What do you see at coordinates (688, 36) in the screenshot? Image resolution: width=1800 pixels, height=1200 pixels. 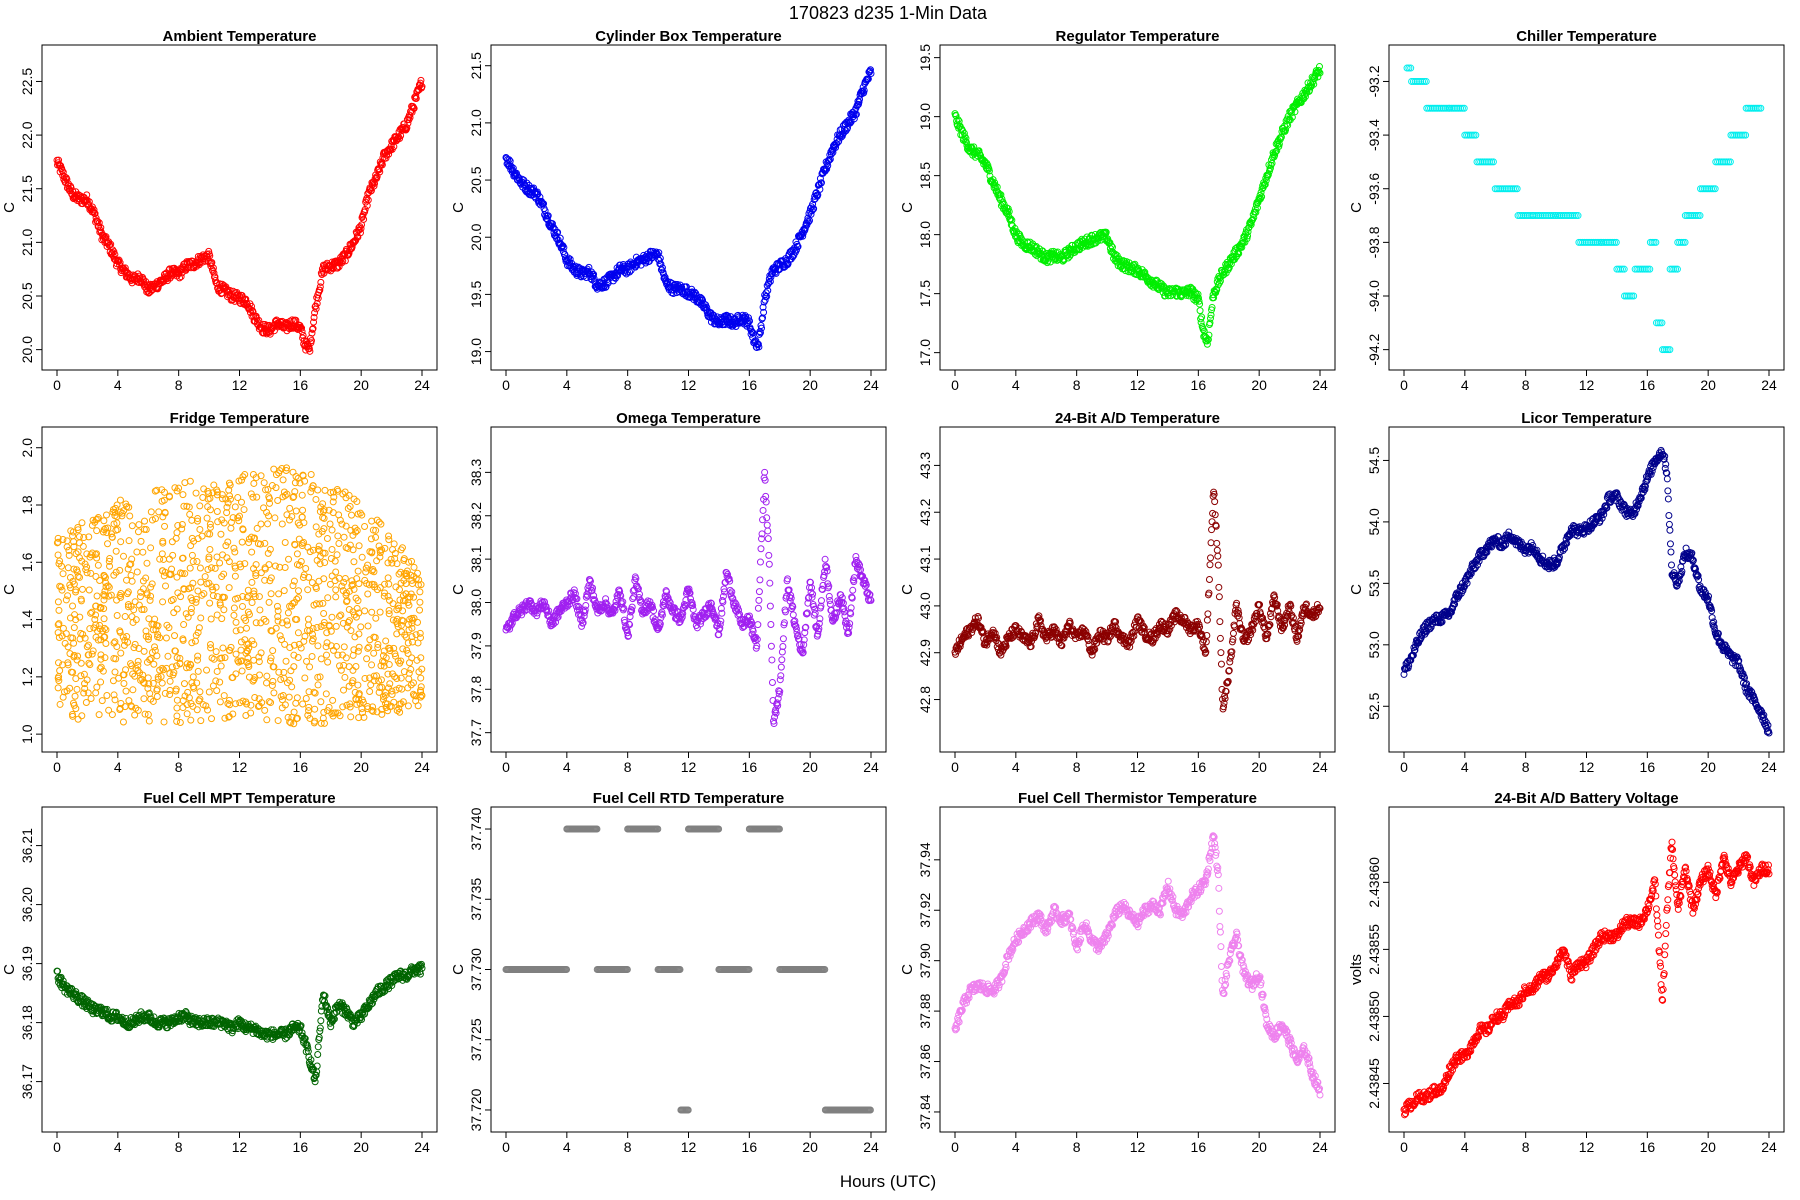 I see `panel-title: Cylinder Box Temperature` at bounding box center [688, 36].